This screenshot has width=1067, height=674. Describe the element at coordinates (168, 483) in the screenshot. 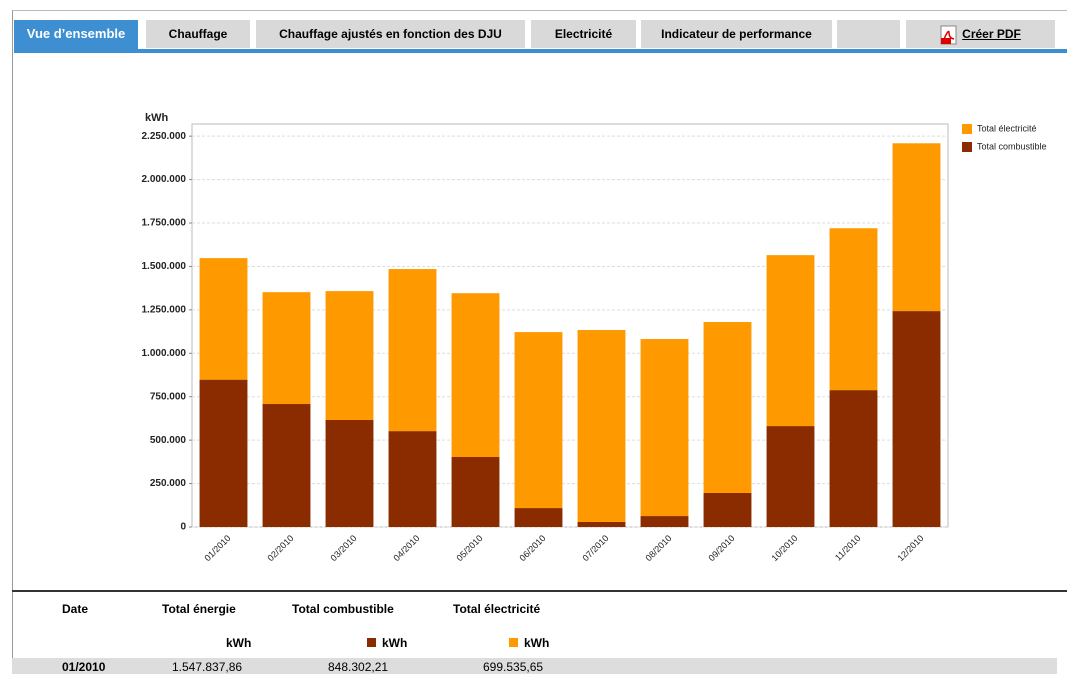

I see `y-tick-label: 250.000` at that location.